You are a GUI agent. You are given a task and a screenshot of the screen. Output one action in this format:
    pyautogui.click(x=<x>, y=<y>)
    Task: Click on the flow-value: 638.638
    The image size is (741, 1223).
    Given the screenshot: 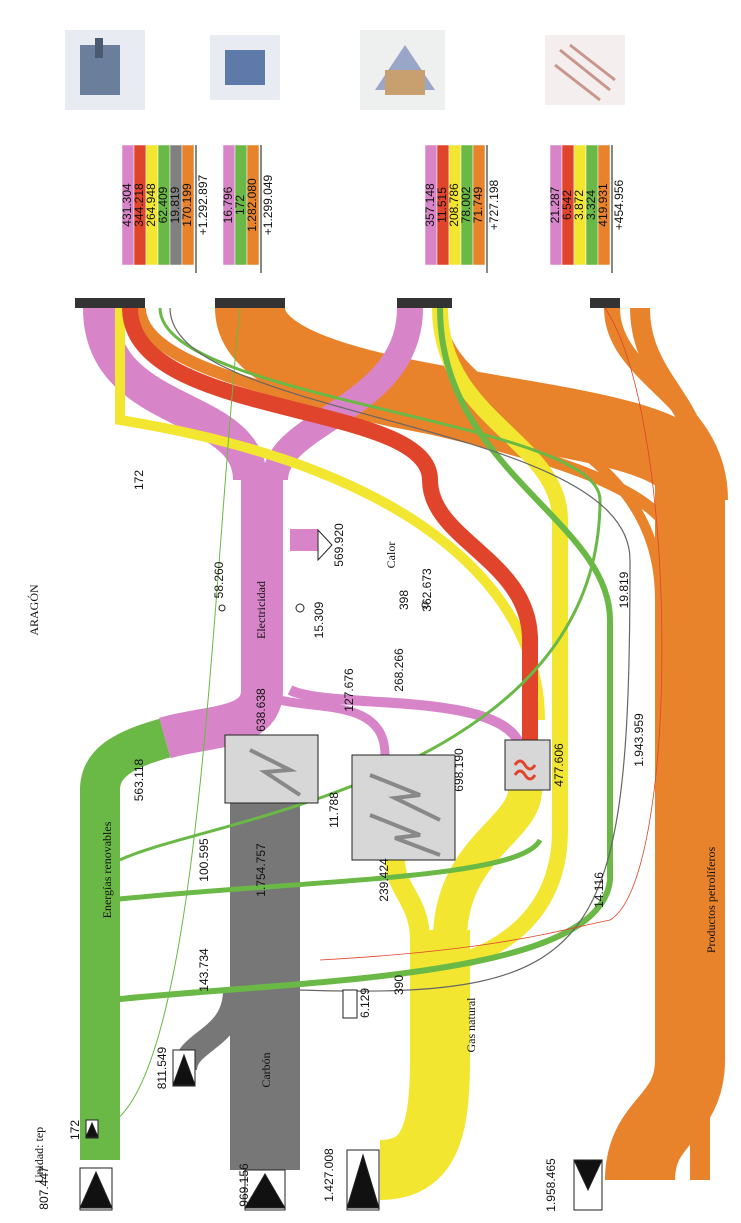 What is the action you would take?
    pyautogui.click(x=261, y=710)
    